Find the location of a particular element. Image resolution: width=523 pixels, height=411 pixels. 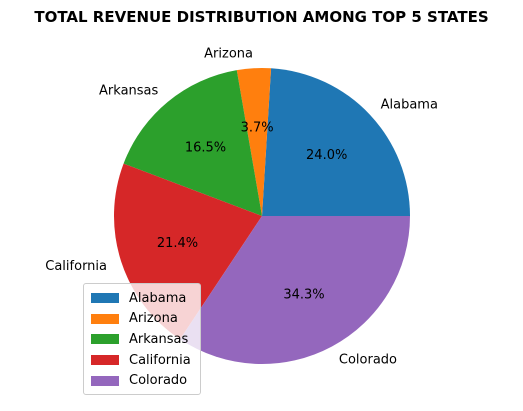

legend-item-arizona: Arizona is located at coordinates (142, 319).